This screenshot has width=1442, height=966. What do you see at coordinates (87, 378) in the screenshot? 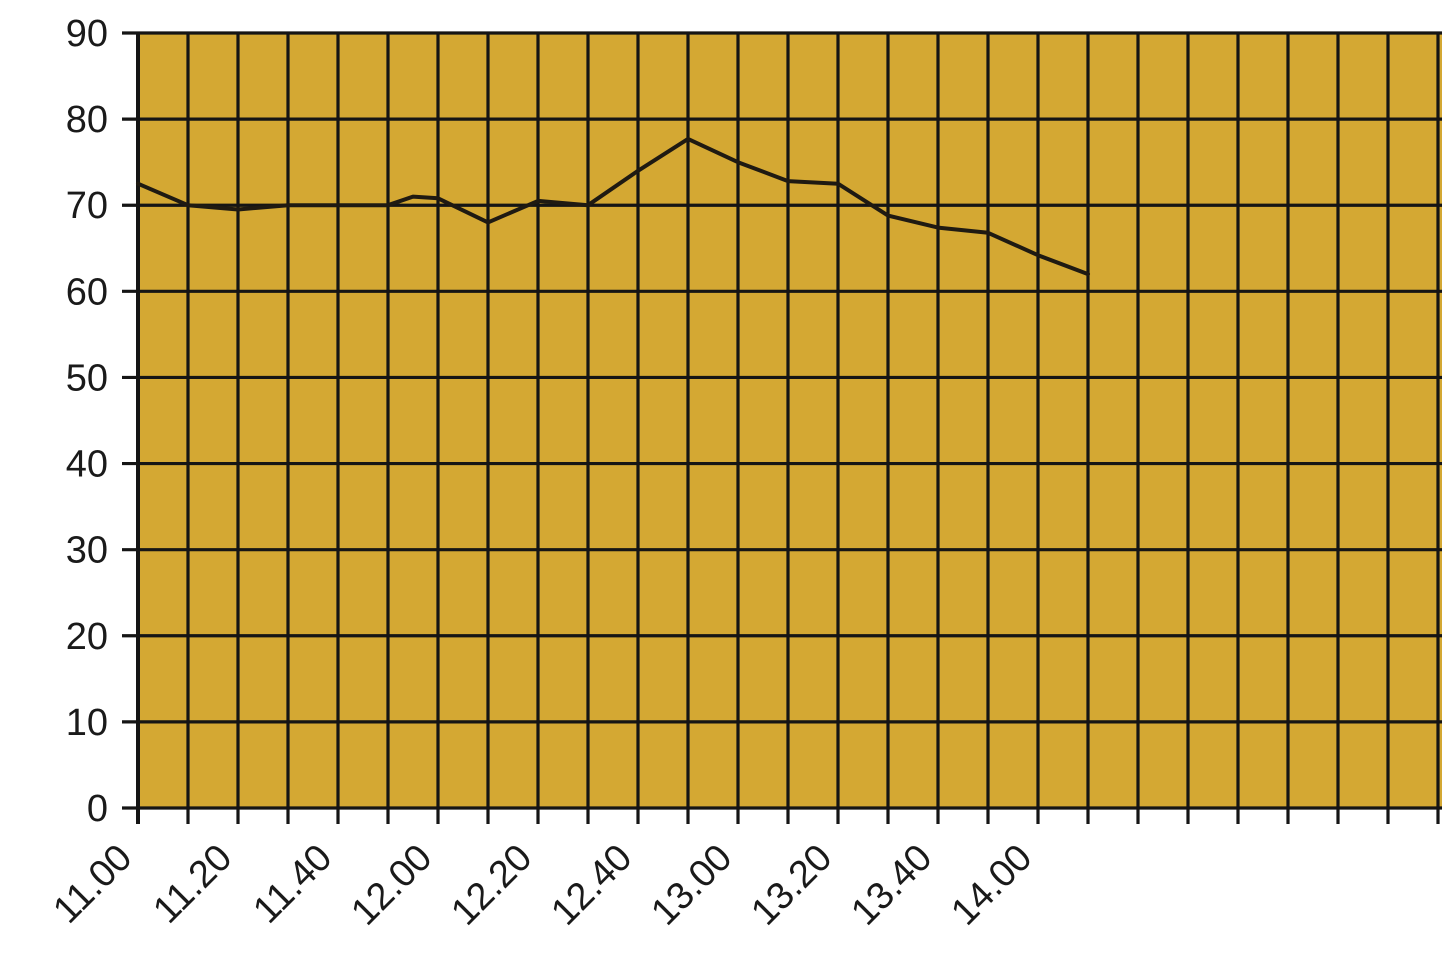
I see `y-tick-label-50: 50` at bounding box center [87, 378].